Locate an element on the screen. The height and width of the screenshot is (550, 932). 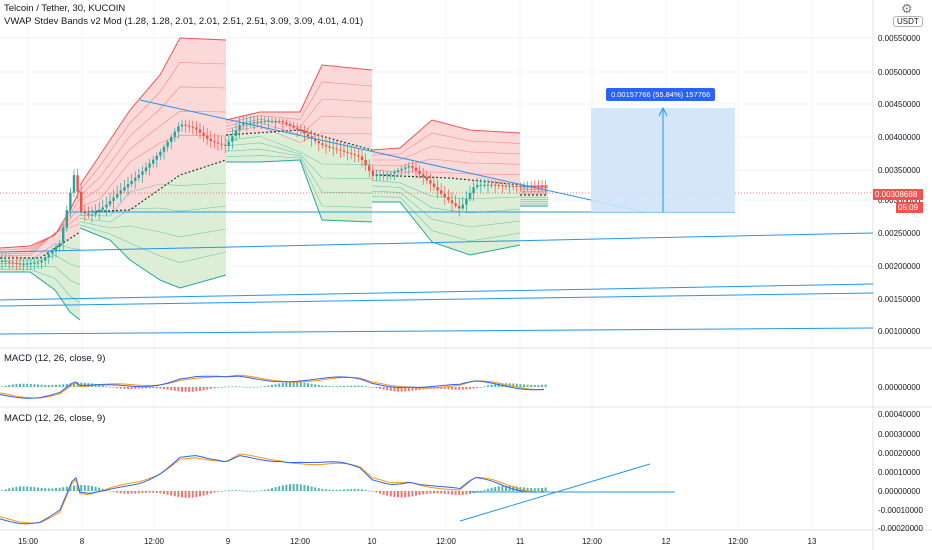
lower-band-edge is located at coordinates (446, 228).